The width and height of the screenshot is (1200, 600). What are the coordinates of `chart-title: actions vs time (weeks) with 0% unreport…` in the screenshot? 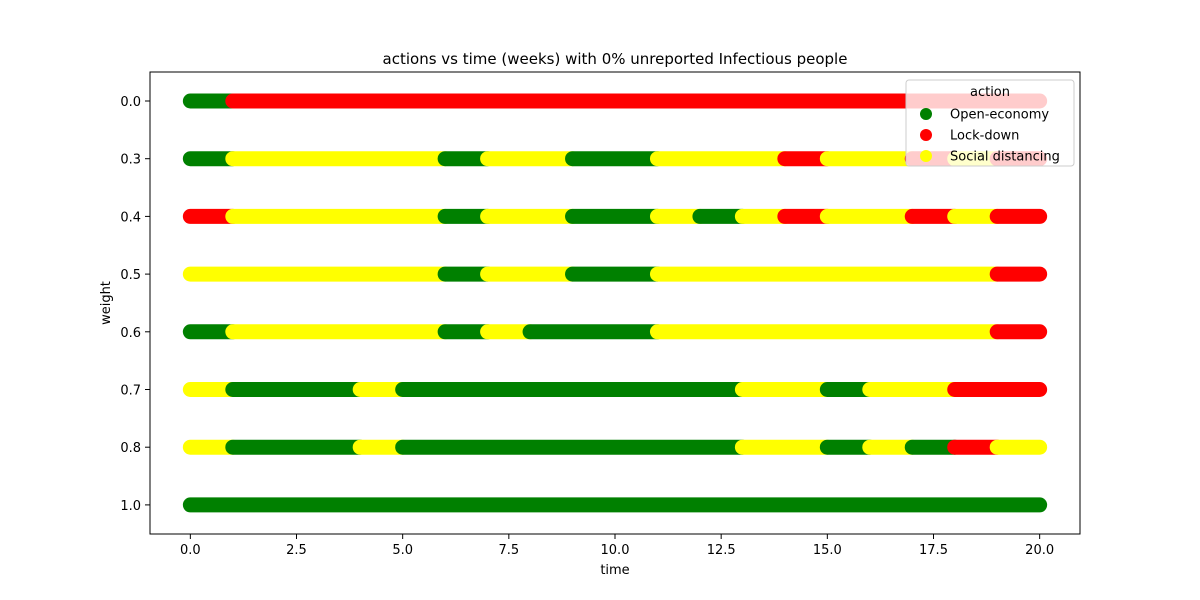 It's located at (615, 59).